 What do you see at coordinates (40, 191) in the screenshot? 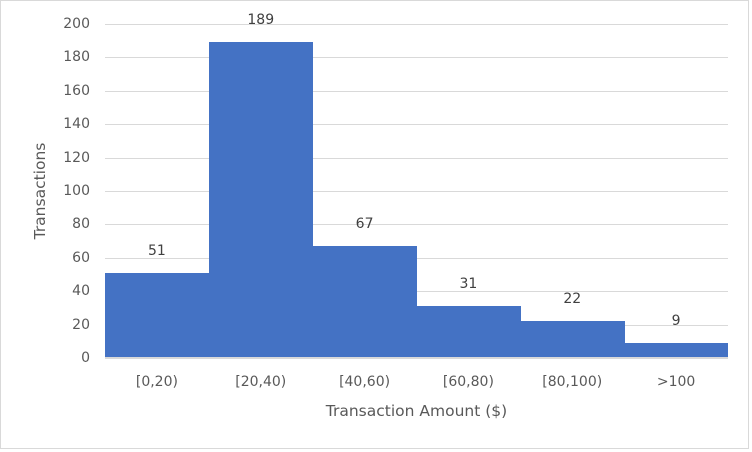
I see `y-axis-title: Transactions` at bounding box center [40, 191].